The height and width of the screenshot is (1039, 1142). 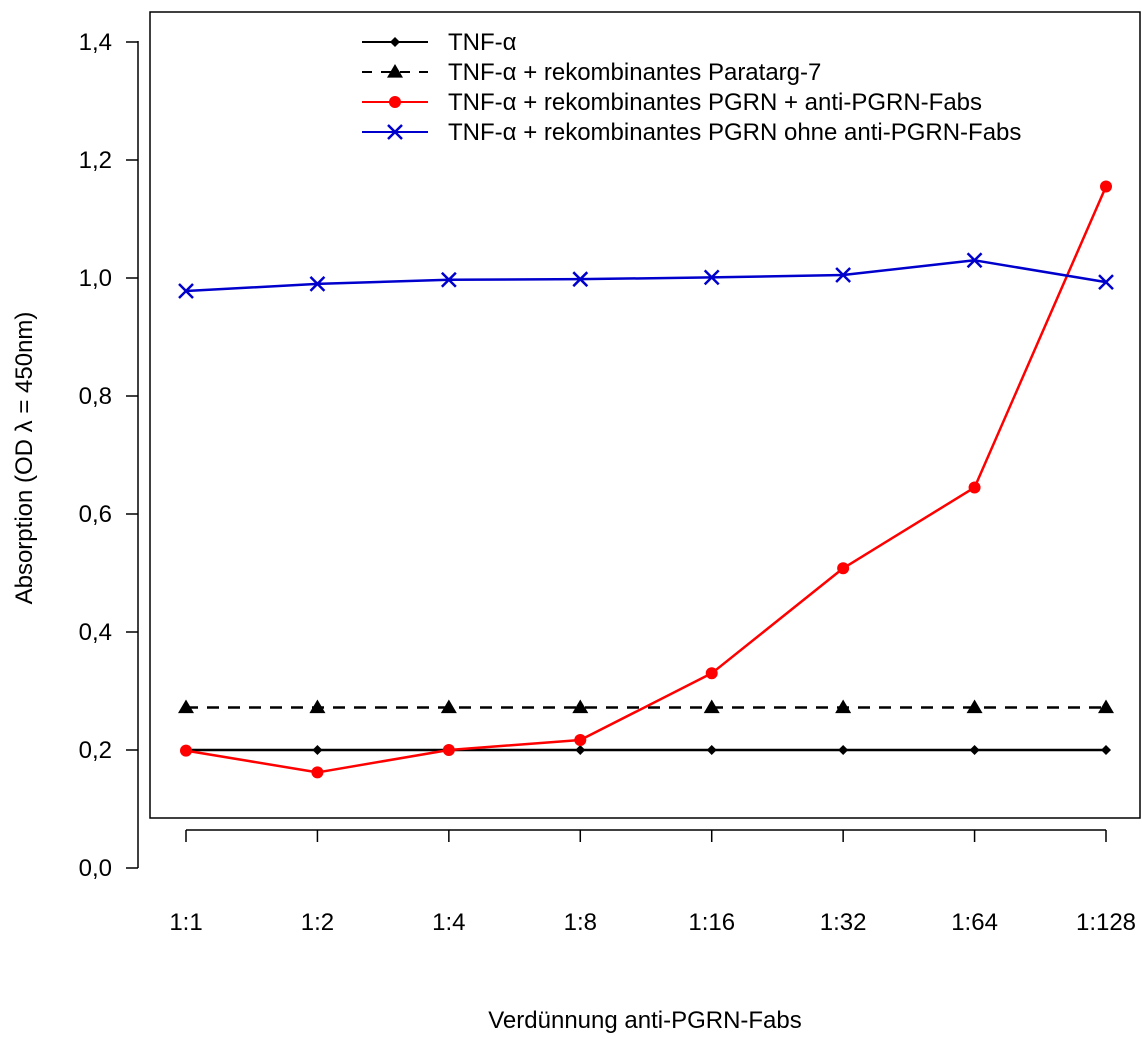 What do you see at coordinates (185, 922) in the screenshot?
I see `x-tick-label: 1:1` at bounding box center [185, 922].